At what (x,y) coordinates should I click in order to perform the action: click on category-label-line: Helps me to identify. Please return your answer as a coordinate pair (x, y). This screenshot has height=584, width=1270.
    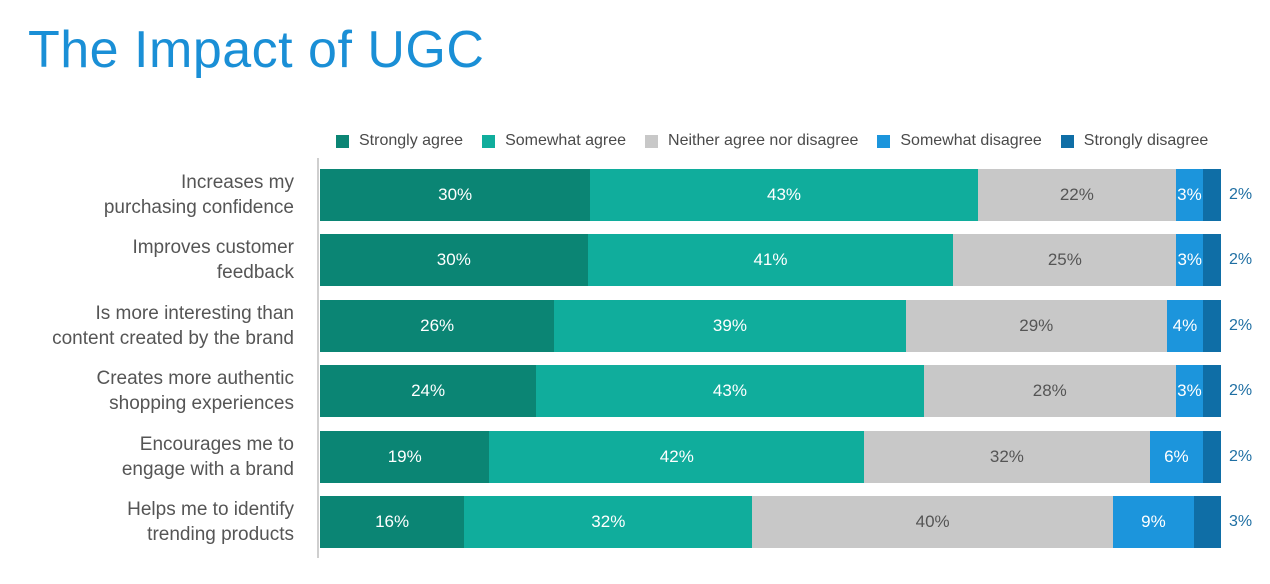
    Looking at the image, I should click on (210, 509).